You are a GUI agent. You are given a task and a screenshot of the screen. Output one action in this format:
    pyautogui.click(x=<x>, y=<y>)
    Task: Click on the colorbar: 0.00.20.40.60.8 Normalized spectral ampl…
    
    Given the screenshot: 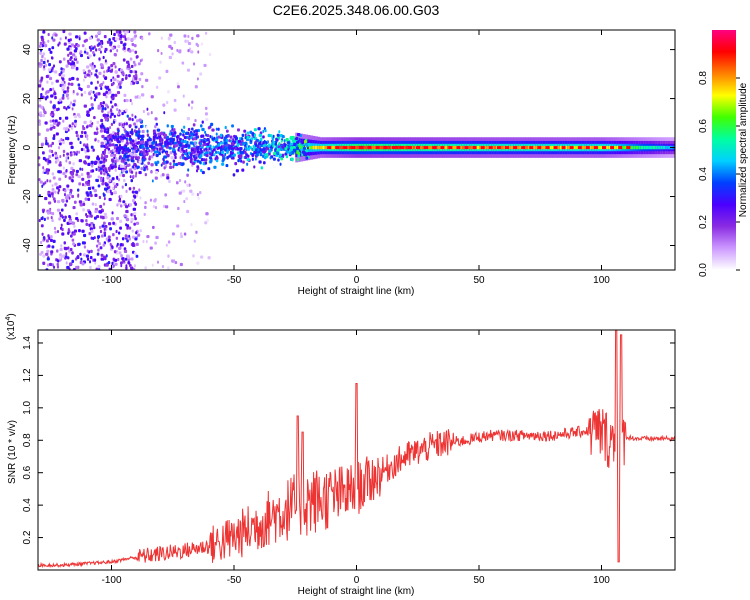 What is the action you would take?
    pyautogui.click(x=723, y=153)
    